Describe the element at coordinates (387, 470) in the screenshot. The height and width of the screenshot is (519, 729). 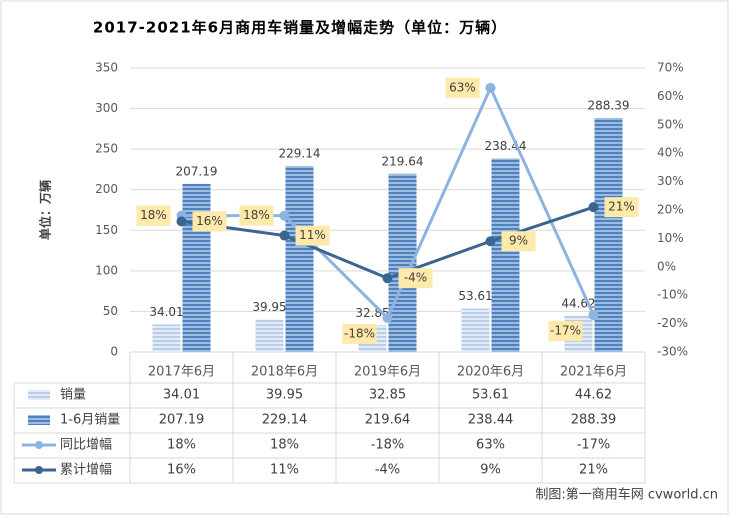
I see `table-cell: -4%` at that location.